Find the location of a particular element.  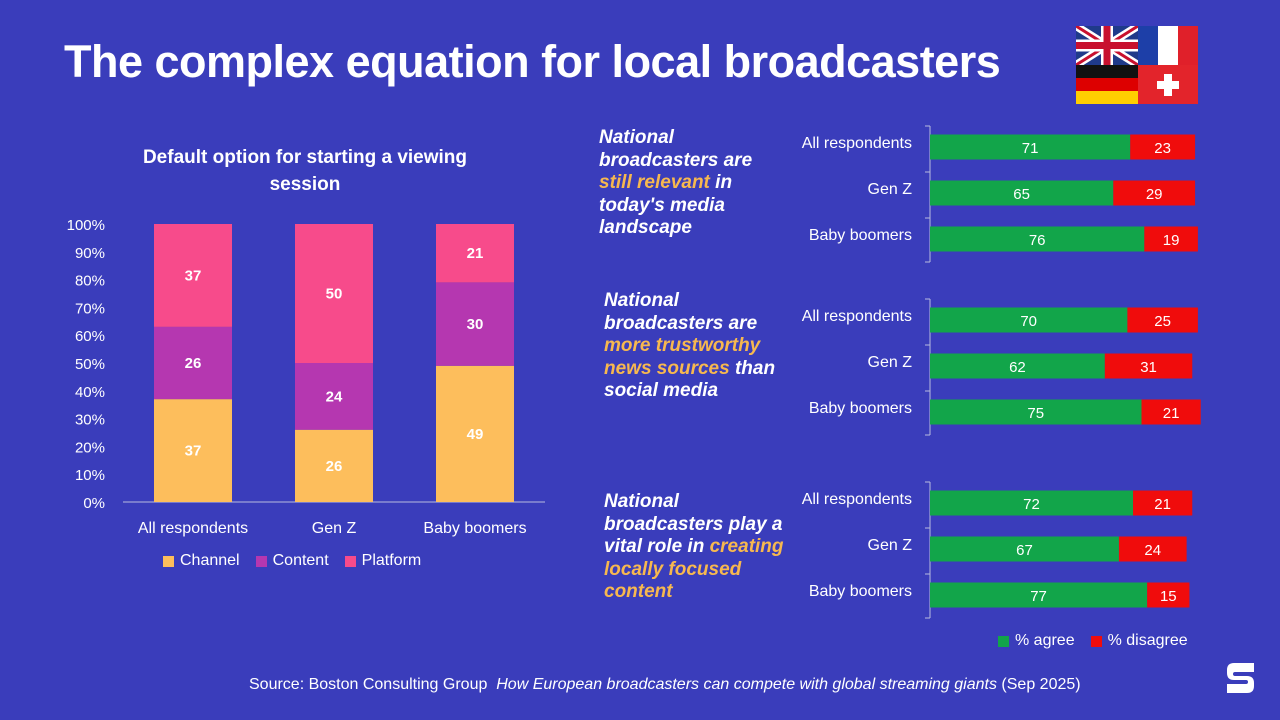

france-flag-icon is located at coordinates (1168, 45).